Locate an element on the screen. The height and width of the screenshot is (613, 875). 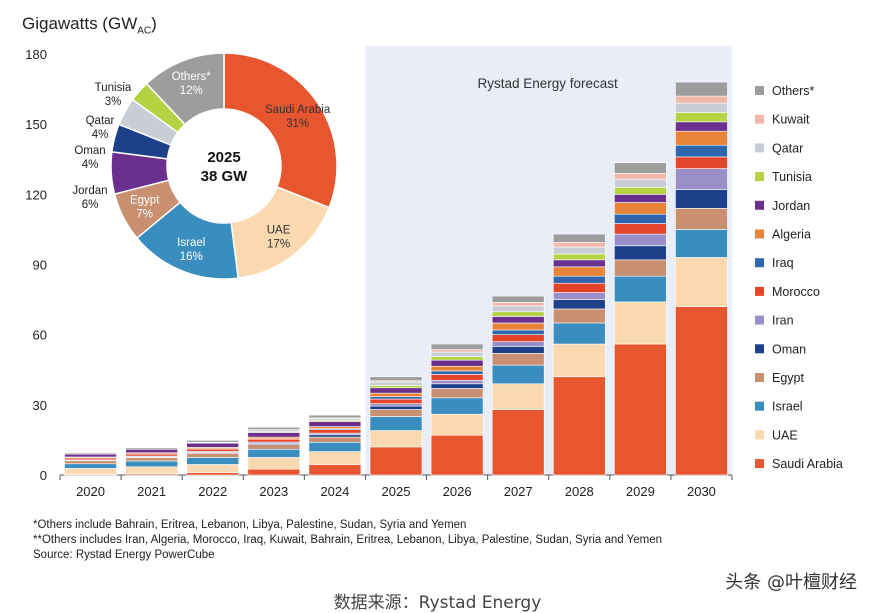
bar-segment-jordan-2030 is located at coordinates (701, 126).